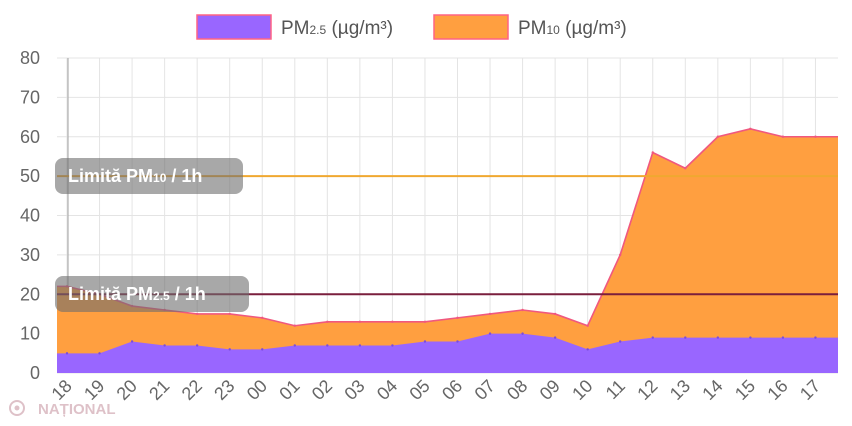 The image size is (852, 426). I want to click on legend-label-pm10: PM10 (µg/m³), so click(572, 28).